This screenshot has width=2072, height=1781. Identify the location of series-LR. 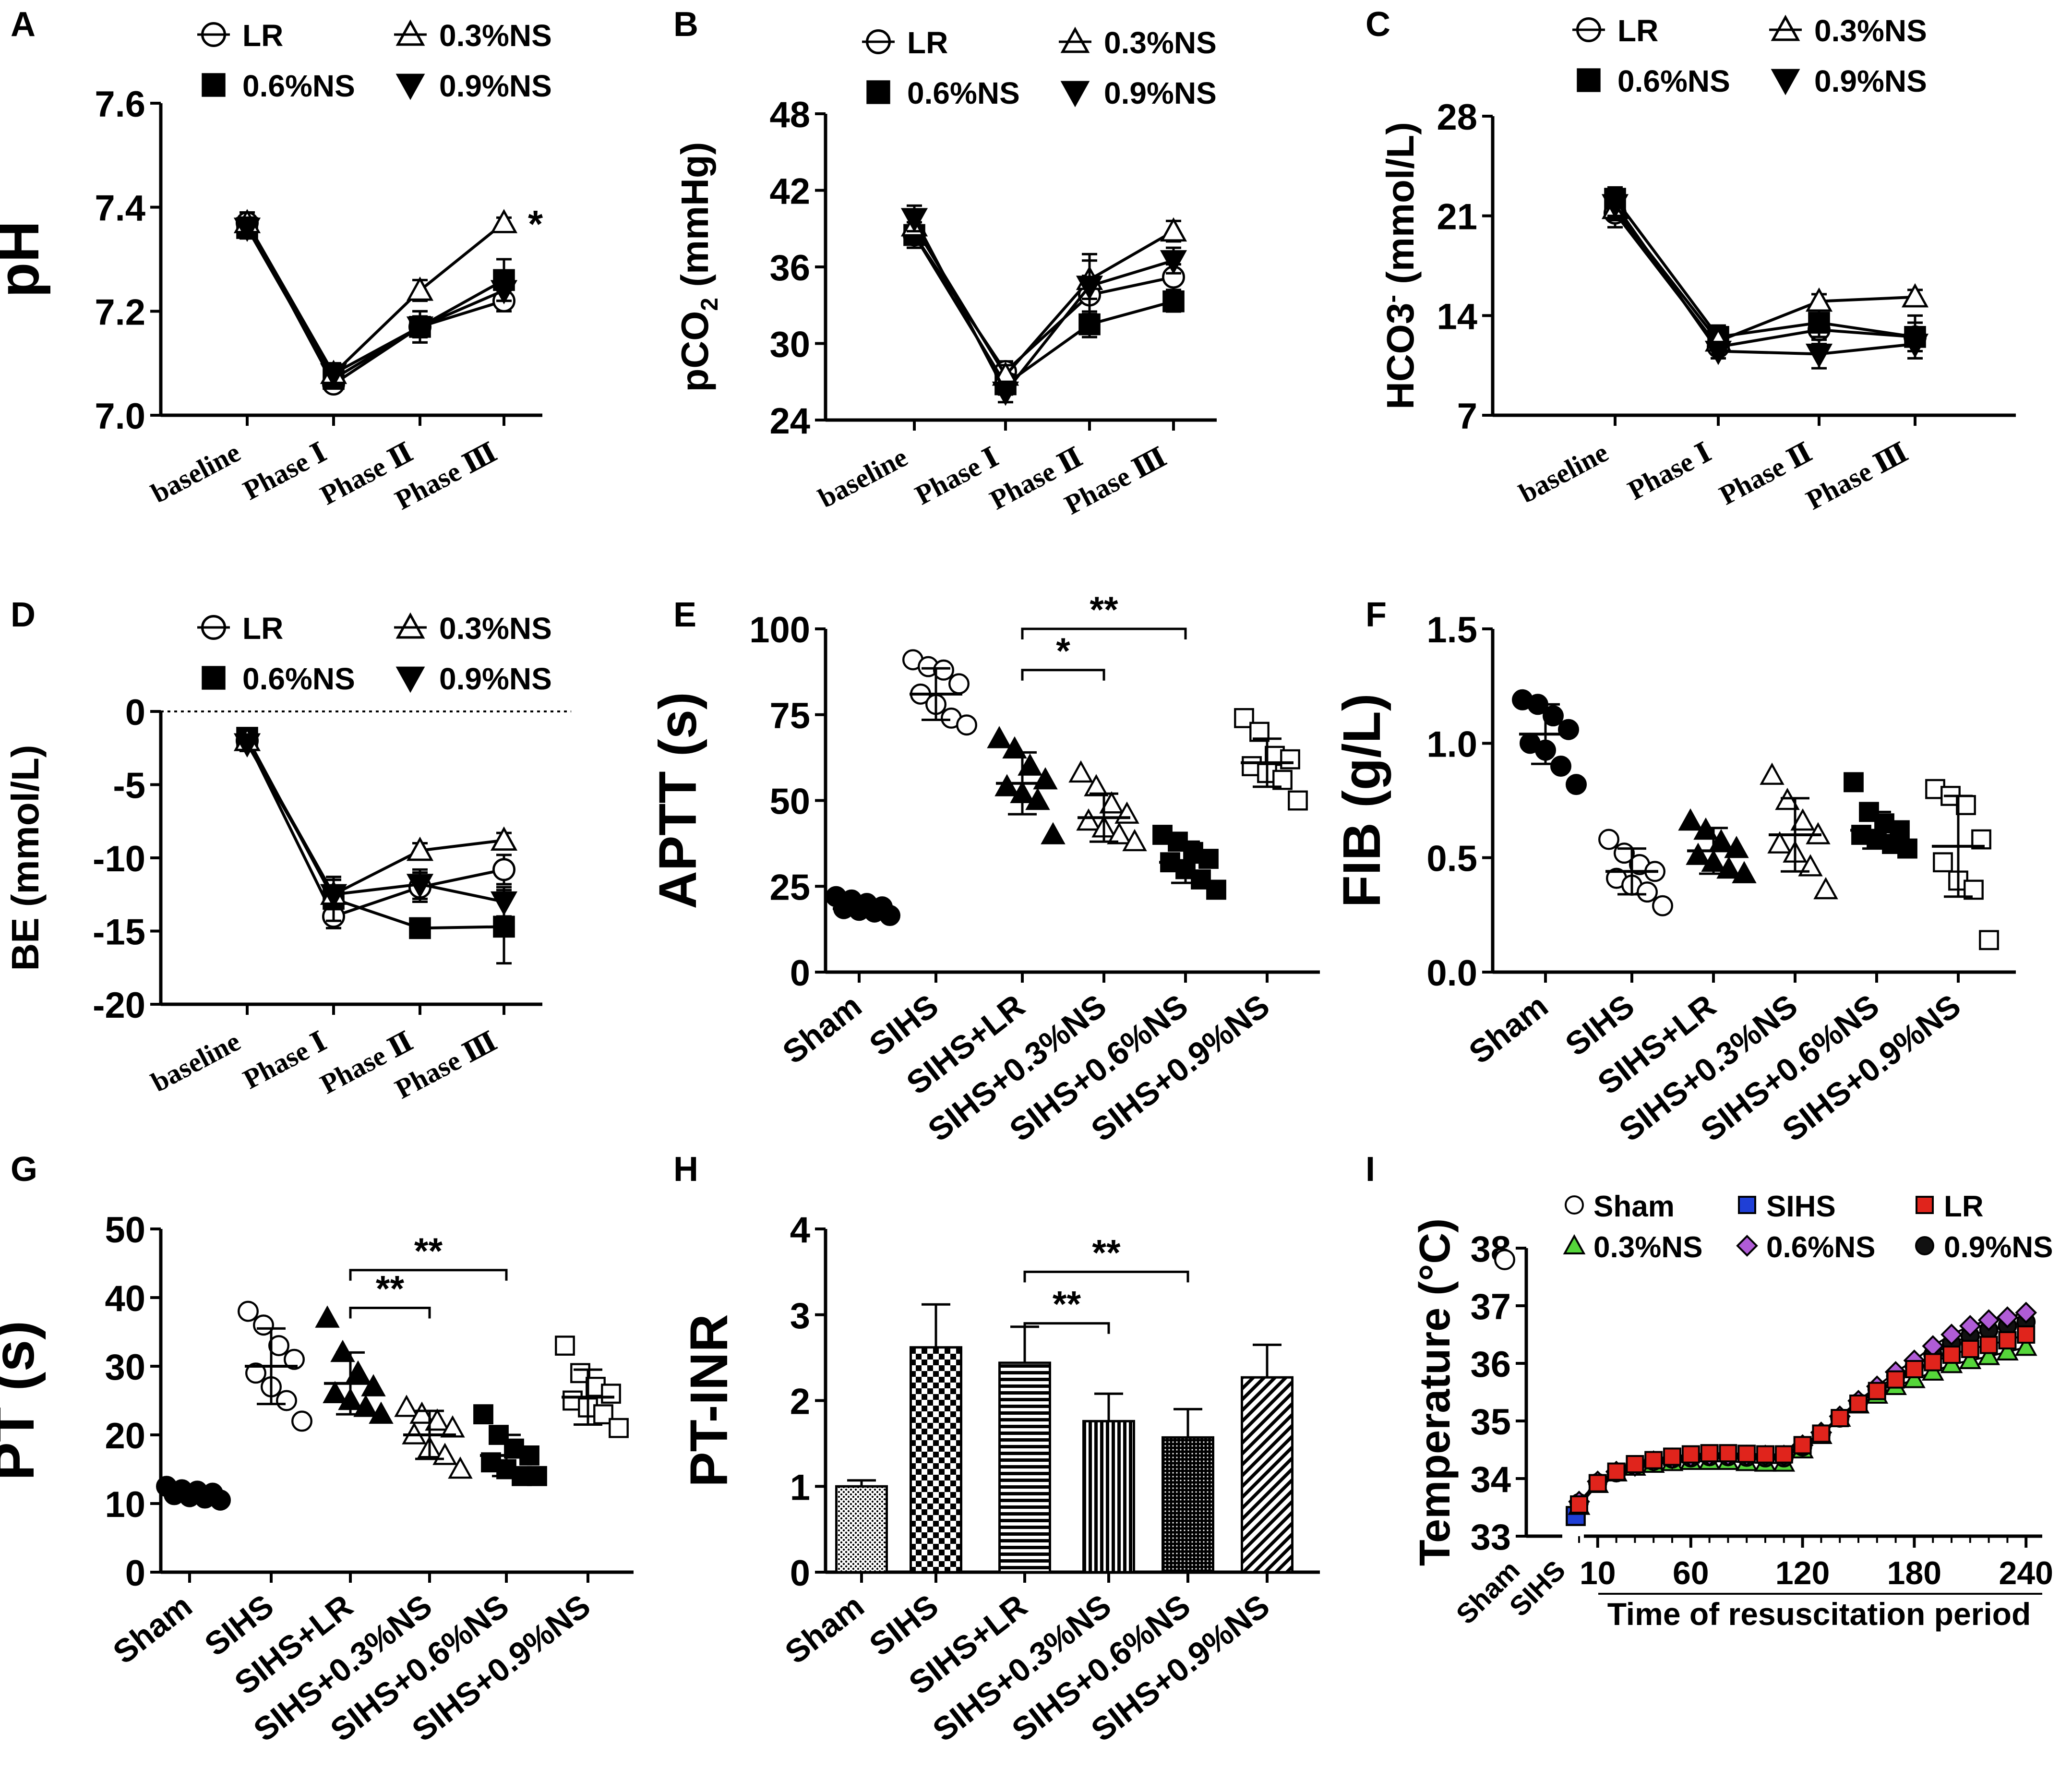
(375, 829).